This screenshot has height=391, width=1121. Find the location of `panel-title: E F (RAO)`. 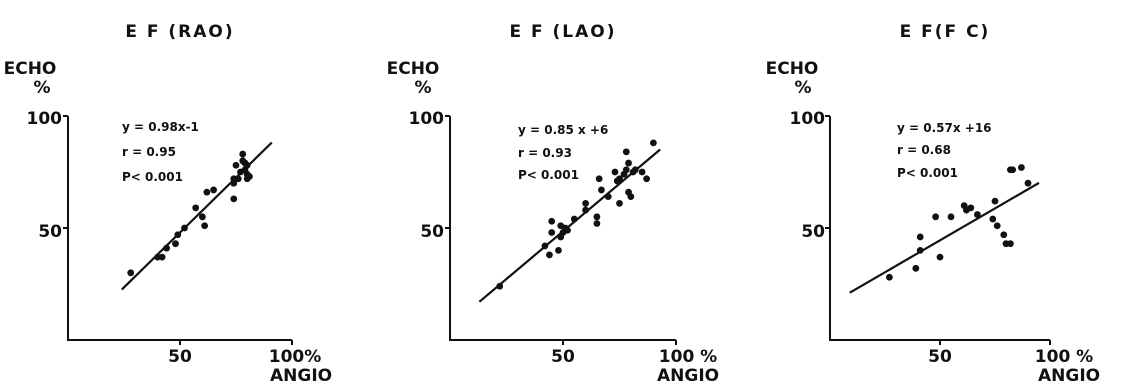

panel-title: E F (RAO) is located at coordinates (179, 32).